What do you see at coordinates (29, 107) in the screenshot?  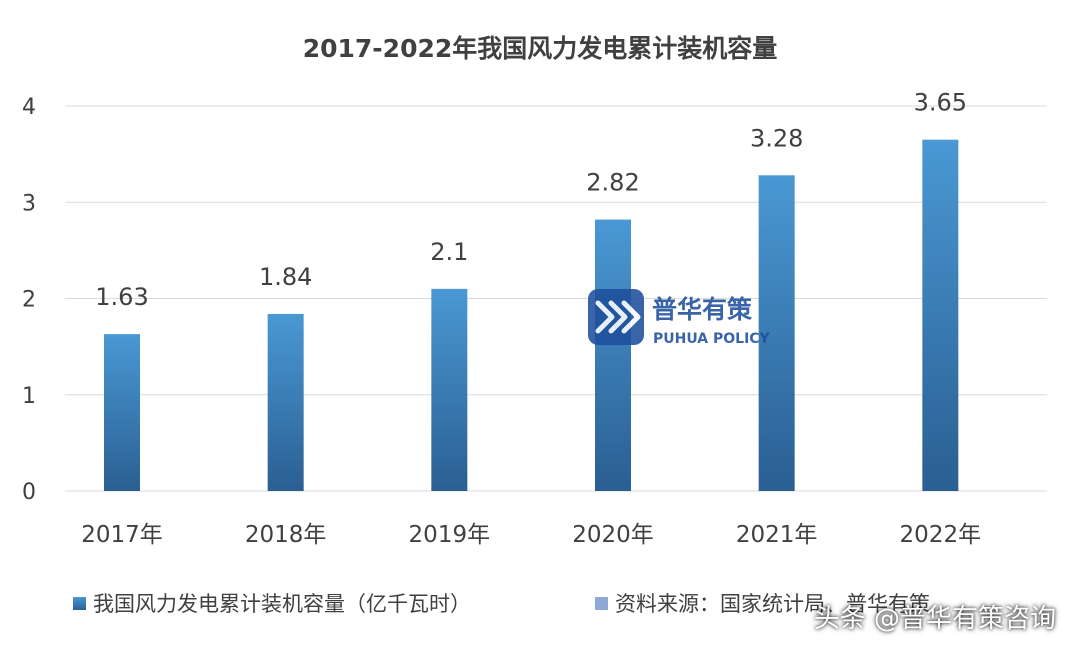 I see `y-tick-label: 4` at bounding box center [29, 107].